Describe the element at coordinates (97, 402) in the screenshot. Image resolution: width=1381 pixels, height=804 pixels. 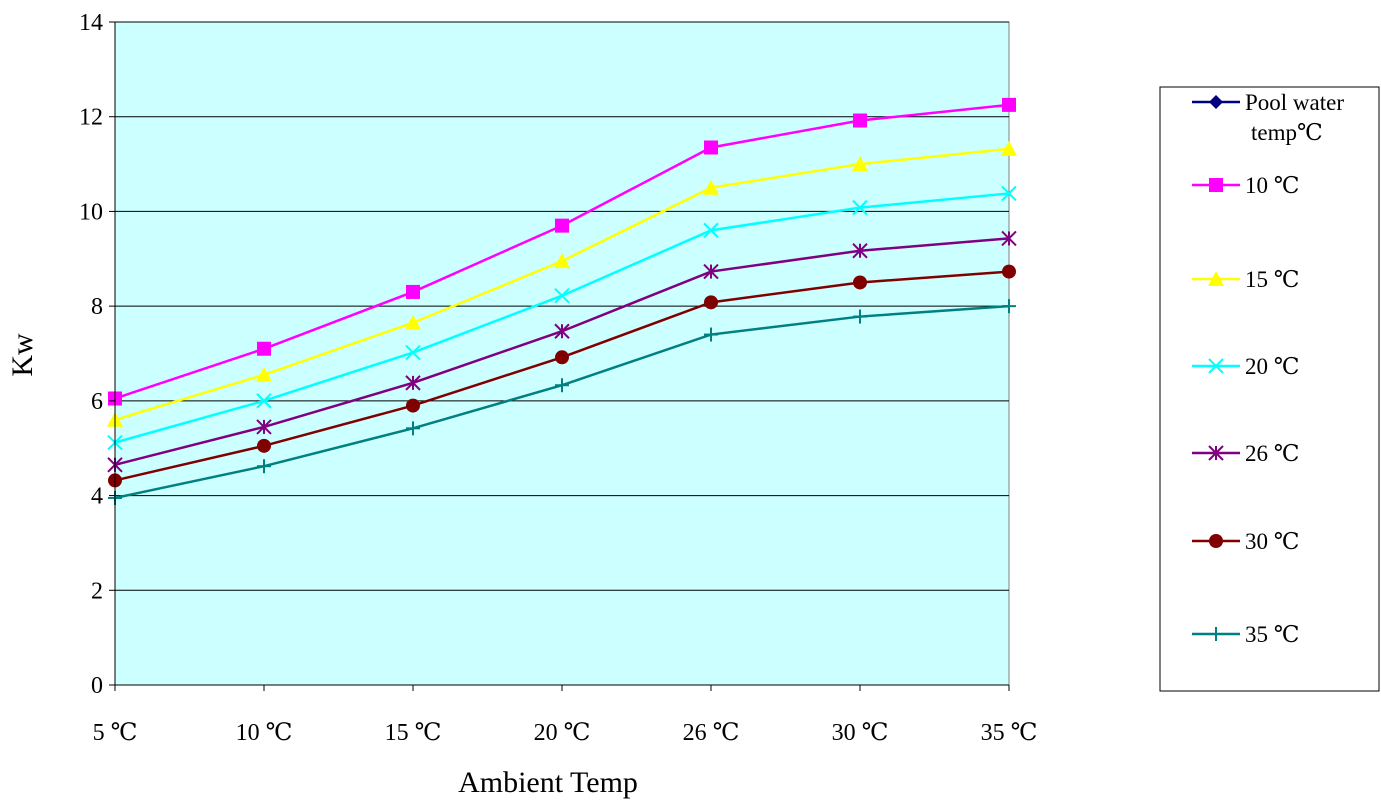
I see `y-tick-label: 6` at that location.